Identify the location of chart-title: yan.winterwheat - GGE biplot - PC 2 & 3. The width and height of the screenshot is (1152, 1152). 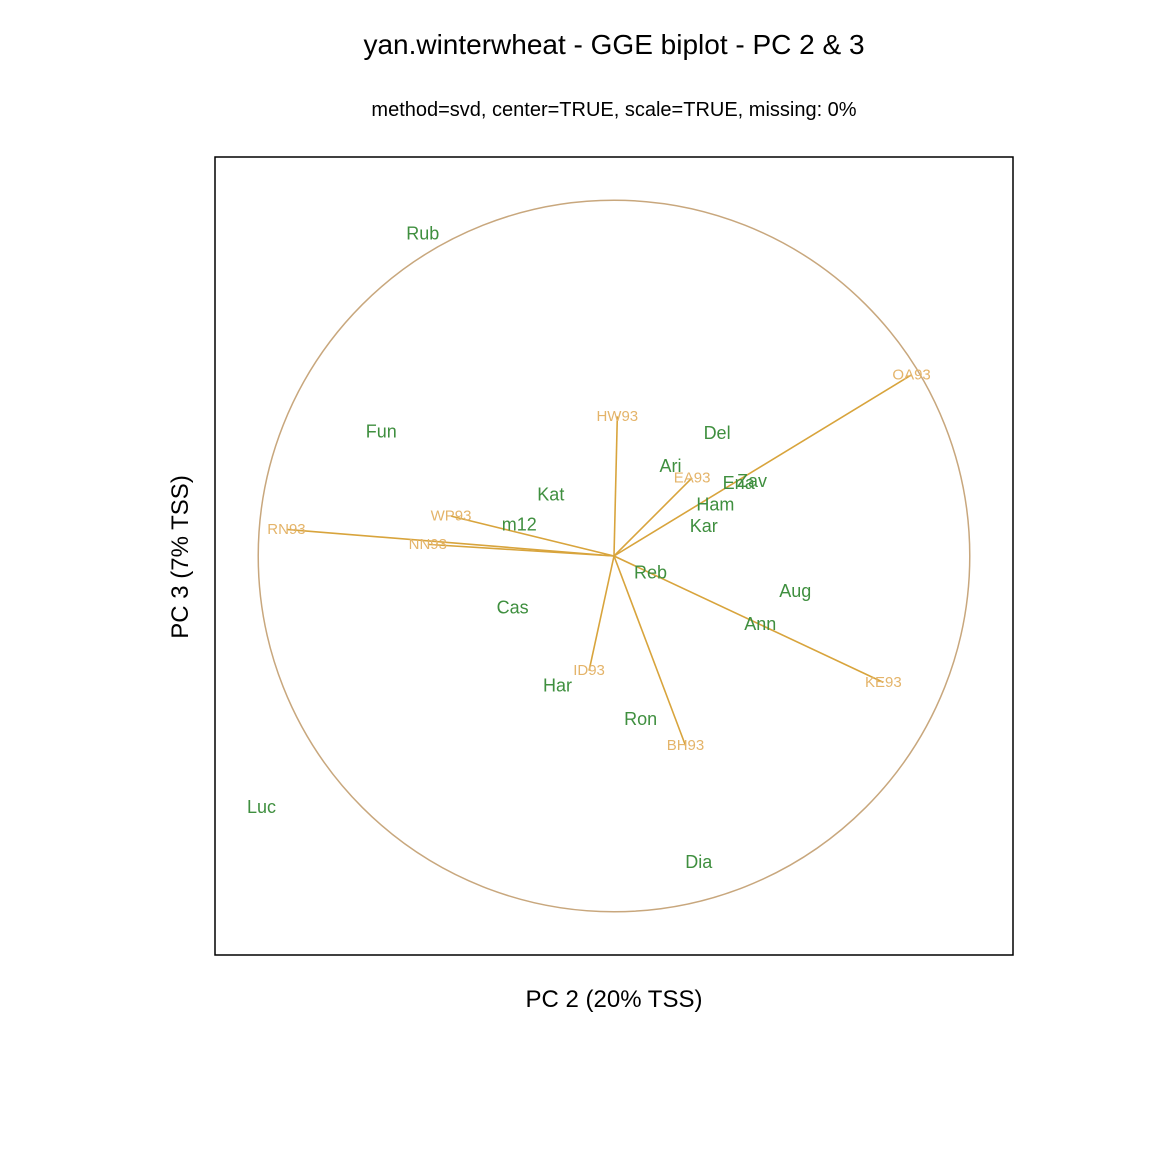
(613, 44).